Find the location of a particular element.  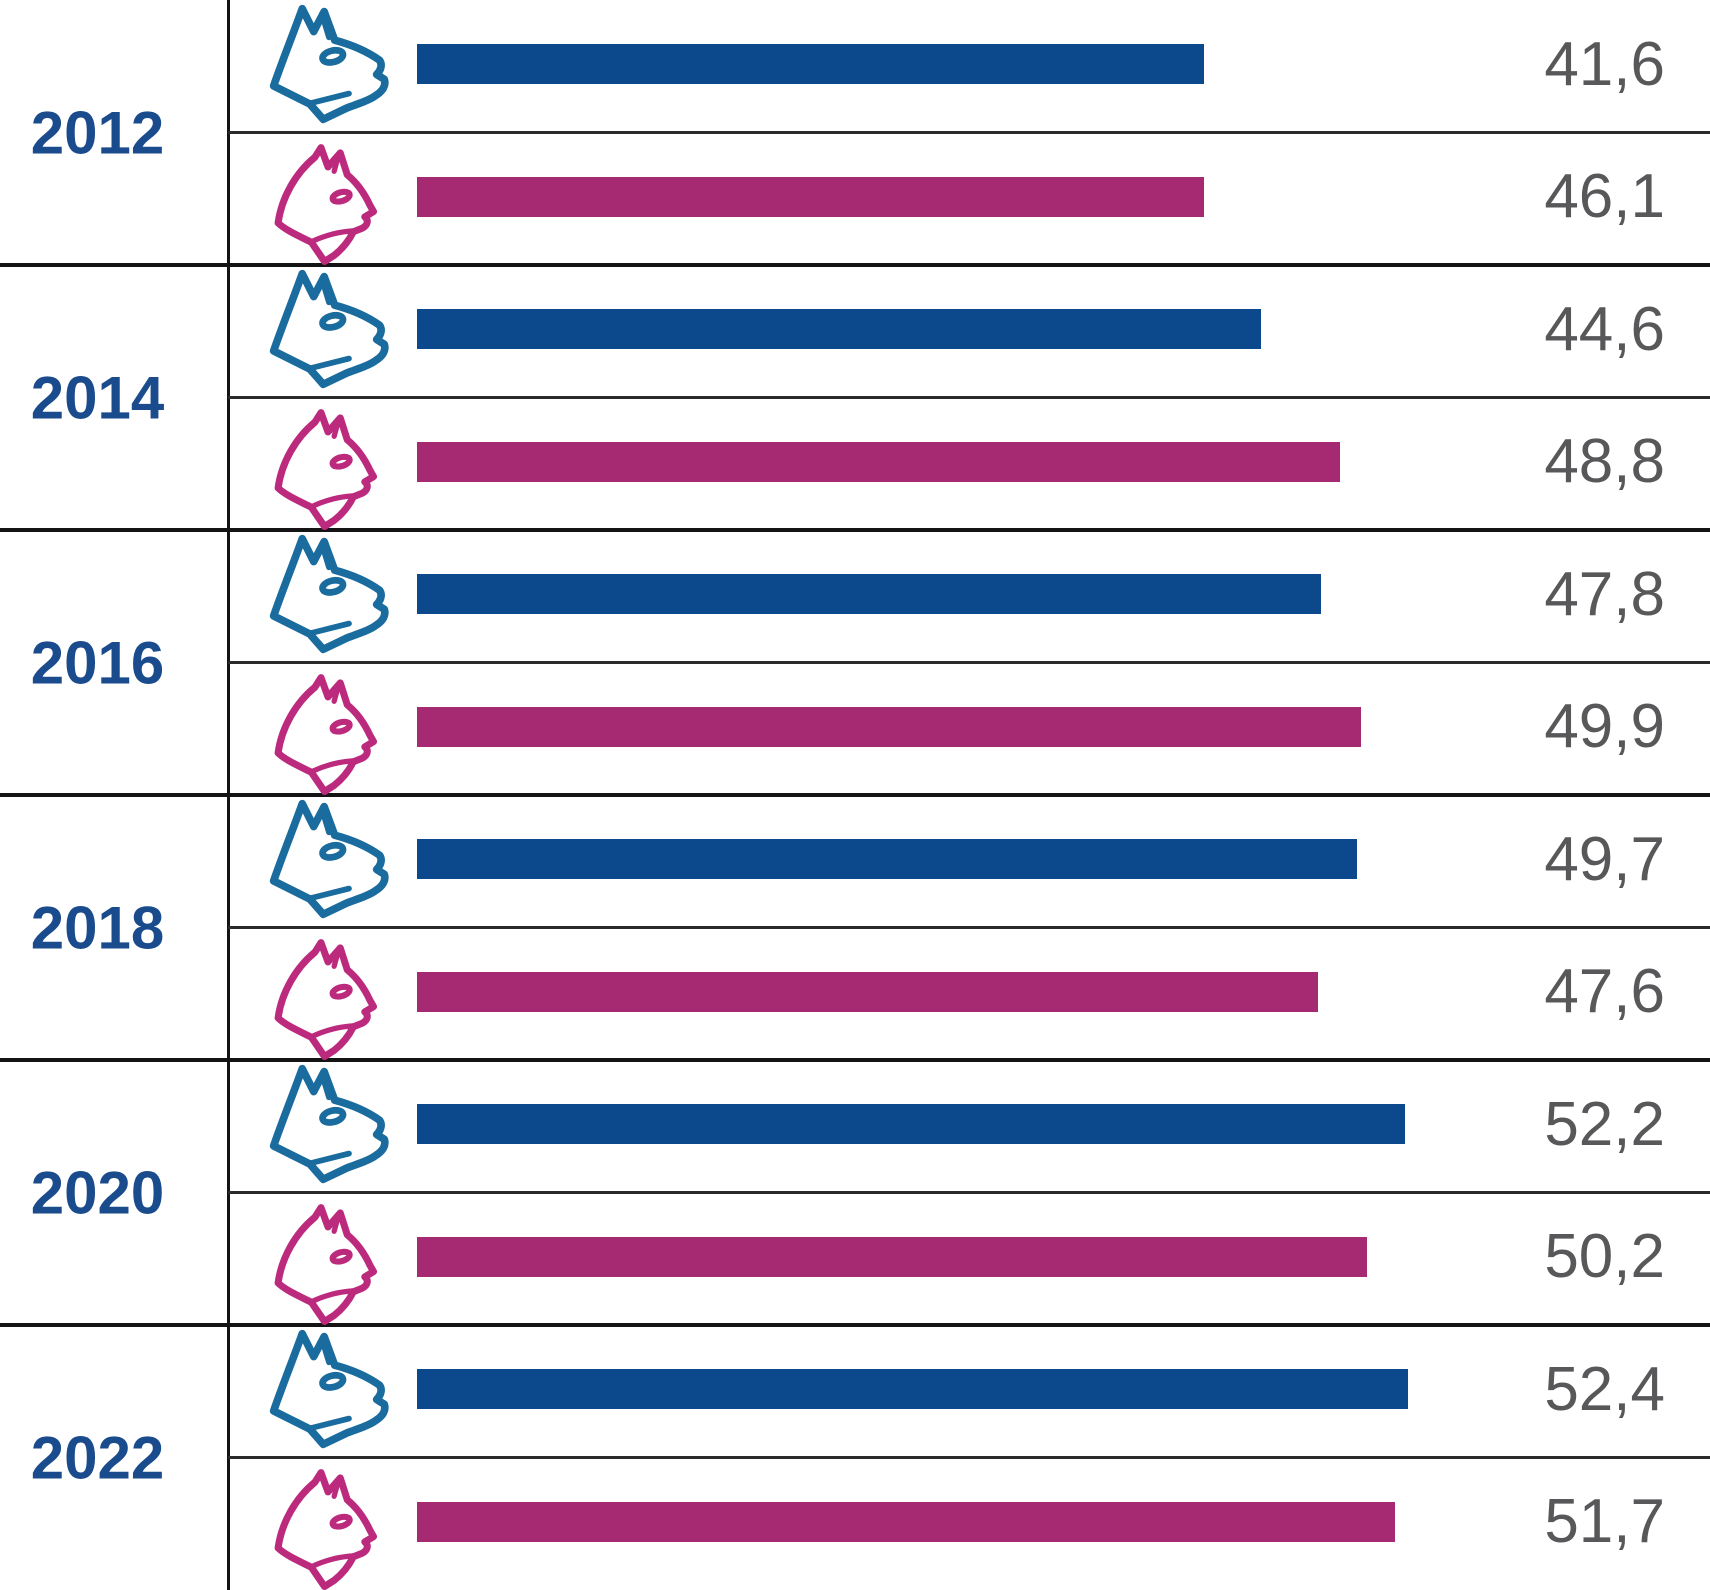

year-label: 2012 is located at coordinates (97, 132).